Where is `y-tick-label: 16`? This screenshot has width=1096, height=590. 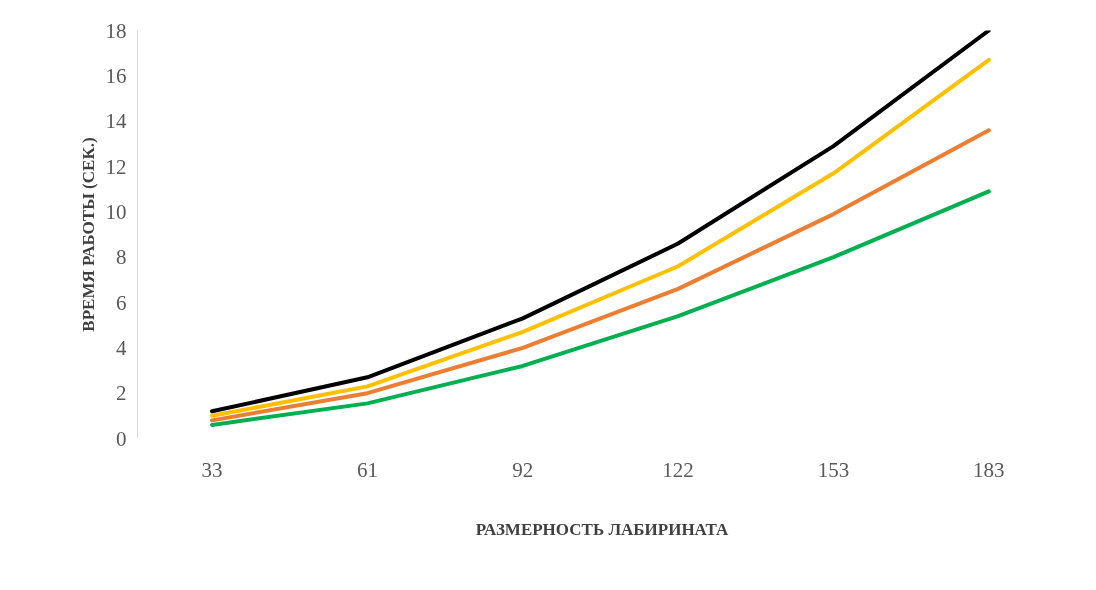
y-tick-label: 16 is located at coordinates (116, 75).